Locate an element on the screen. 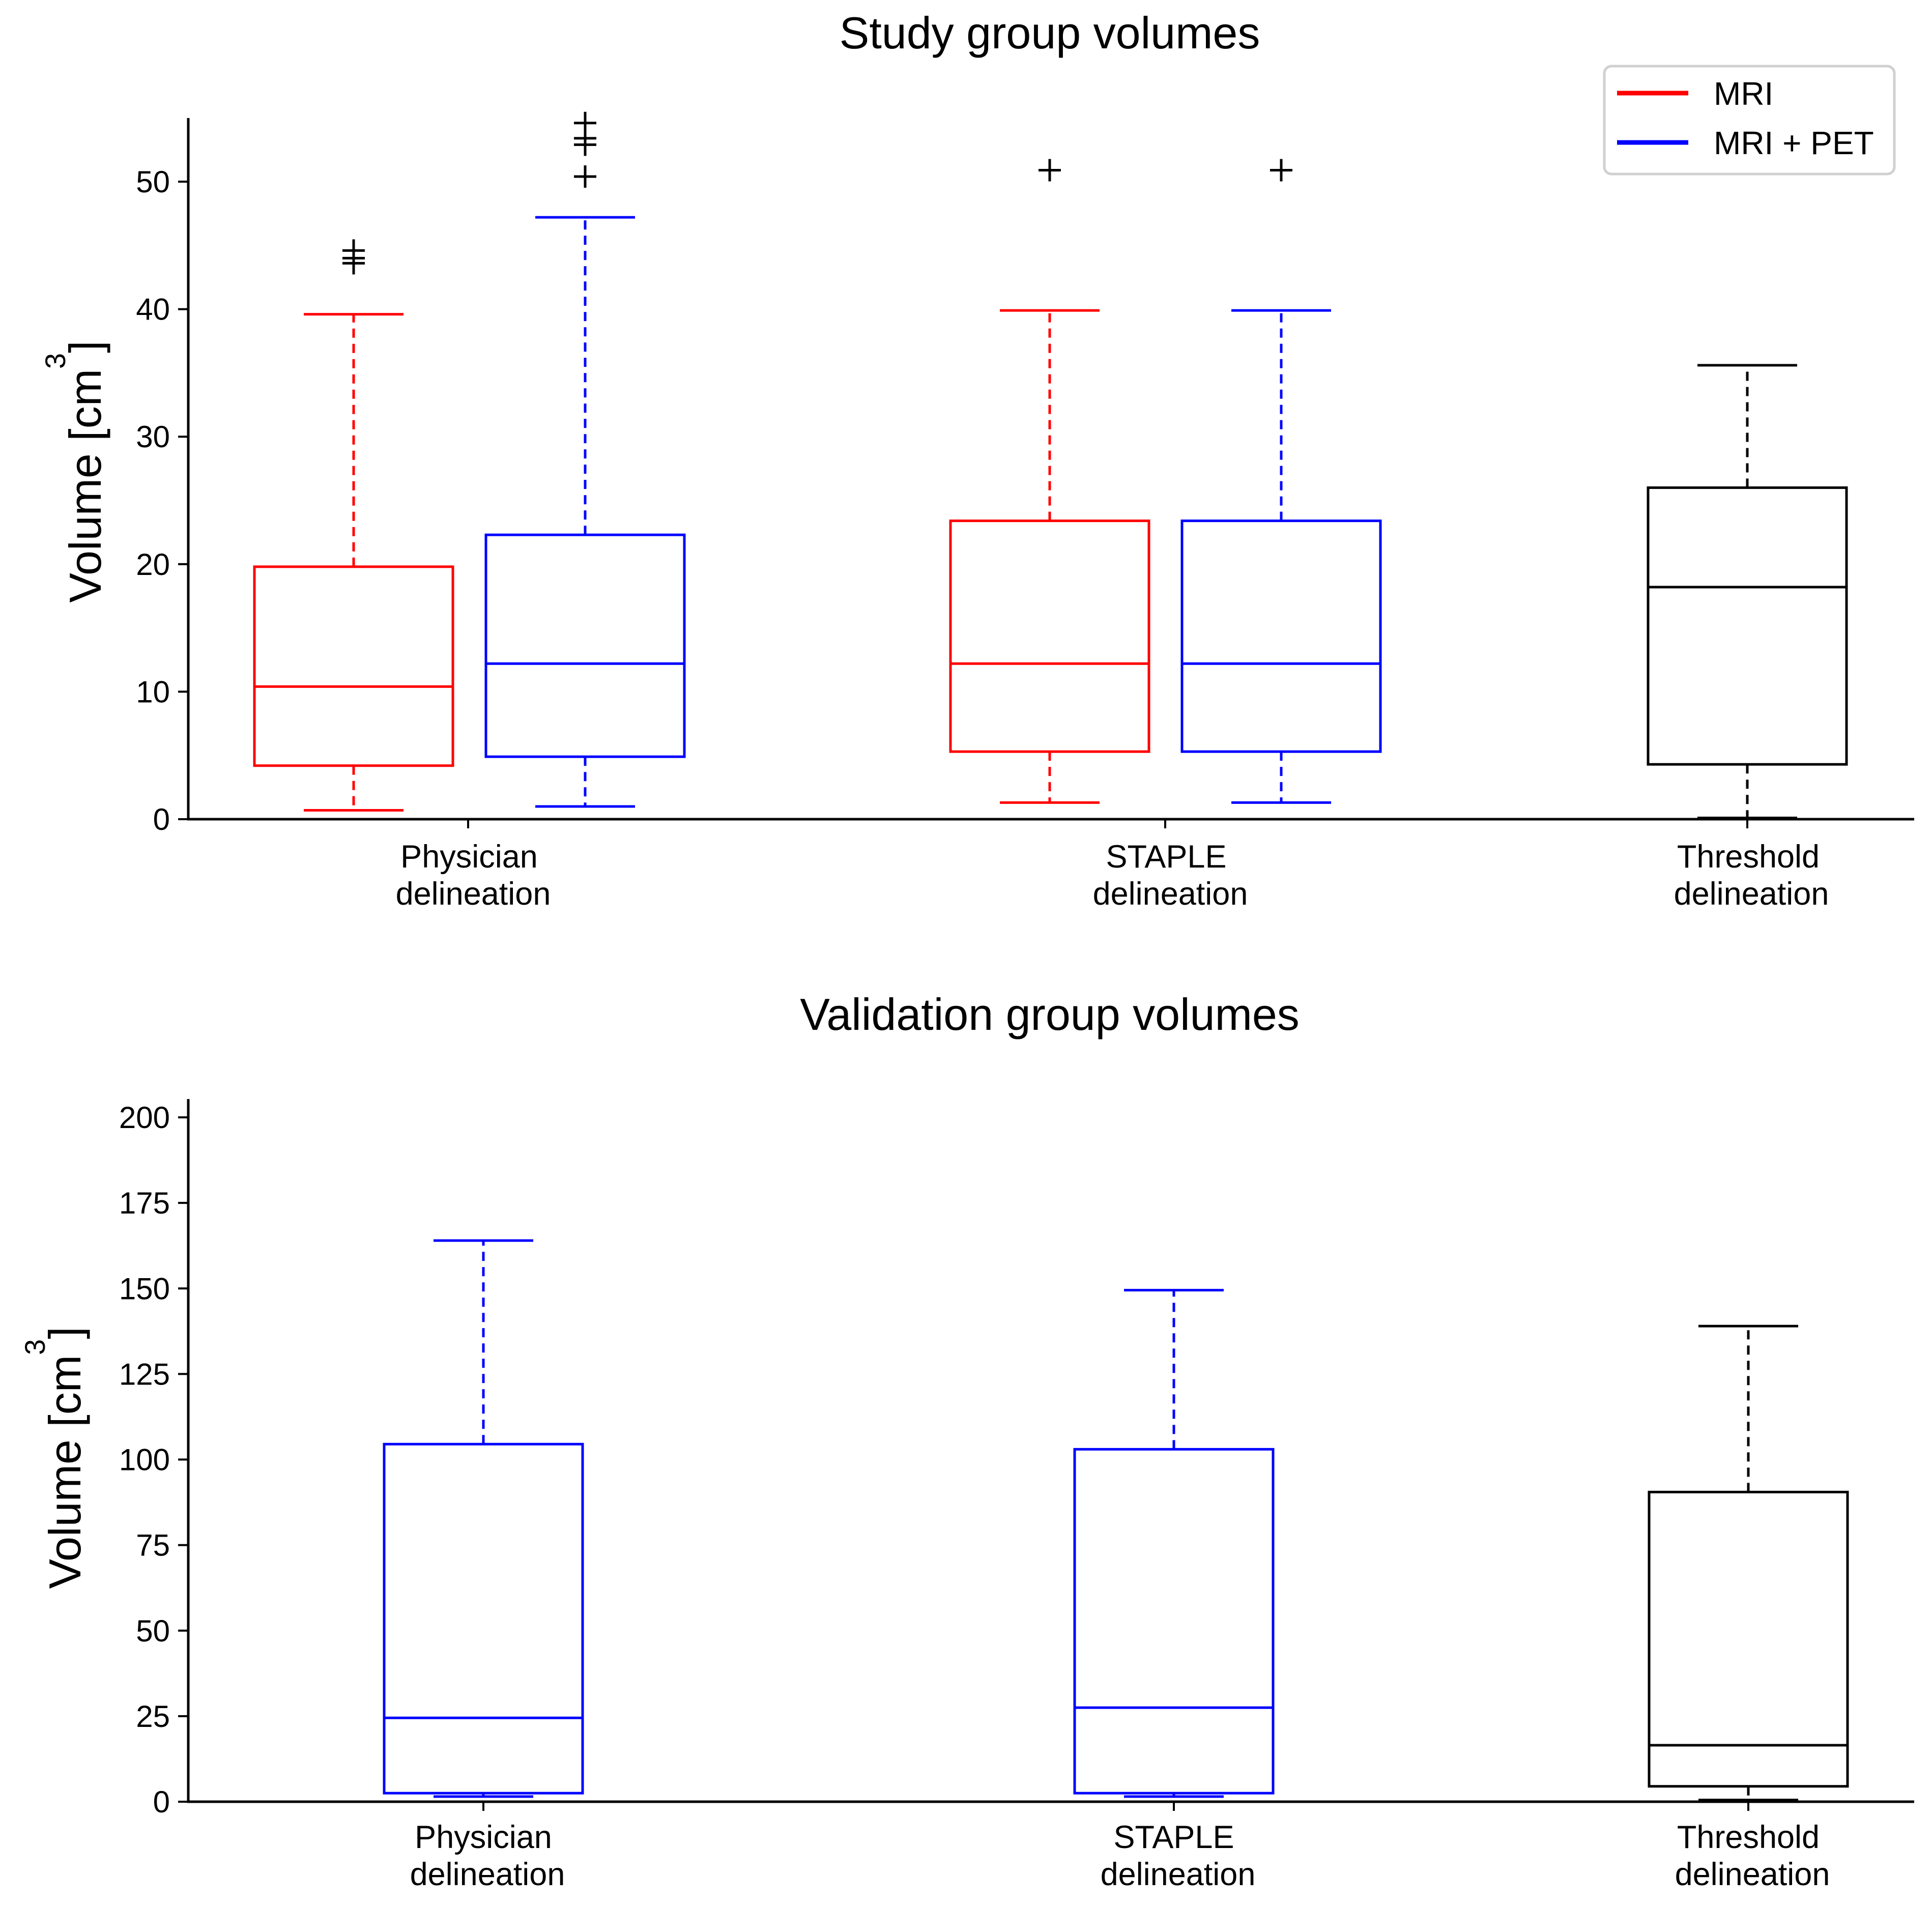 The width and height of the screenshot is (1932, 1905). study-category-label-threshold-line1: Threshold is located at coordinates (1749, 857).